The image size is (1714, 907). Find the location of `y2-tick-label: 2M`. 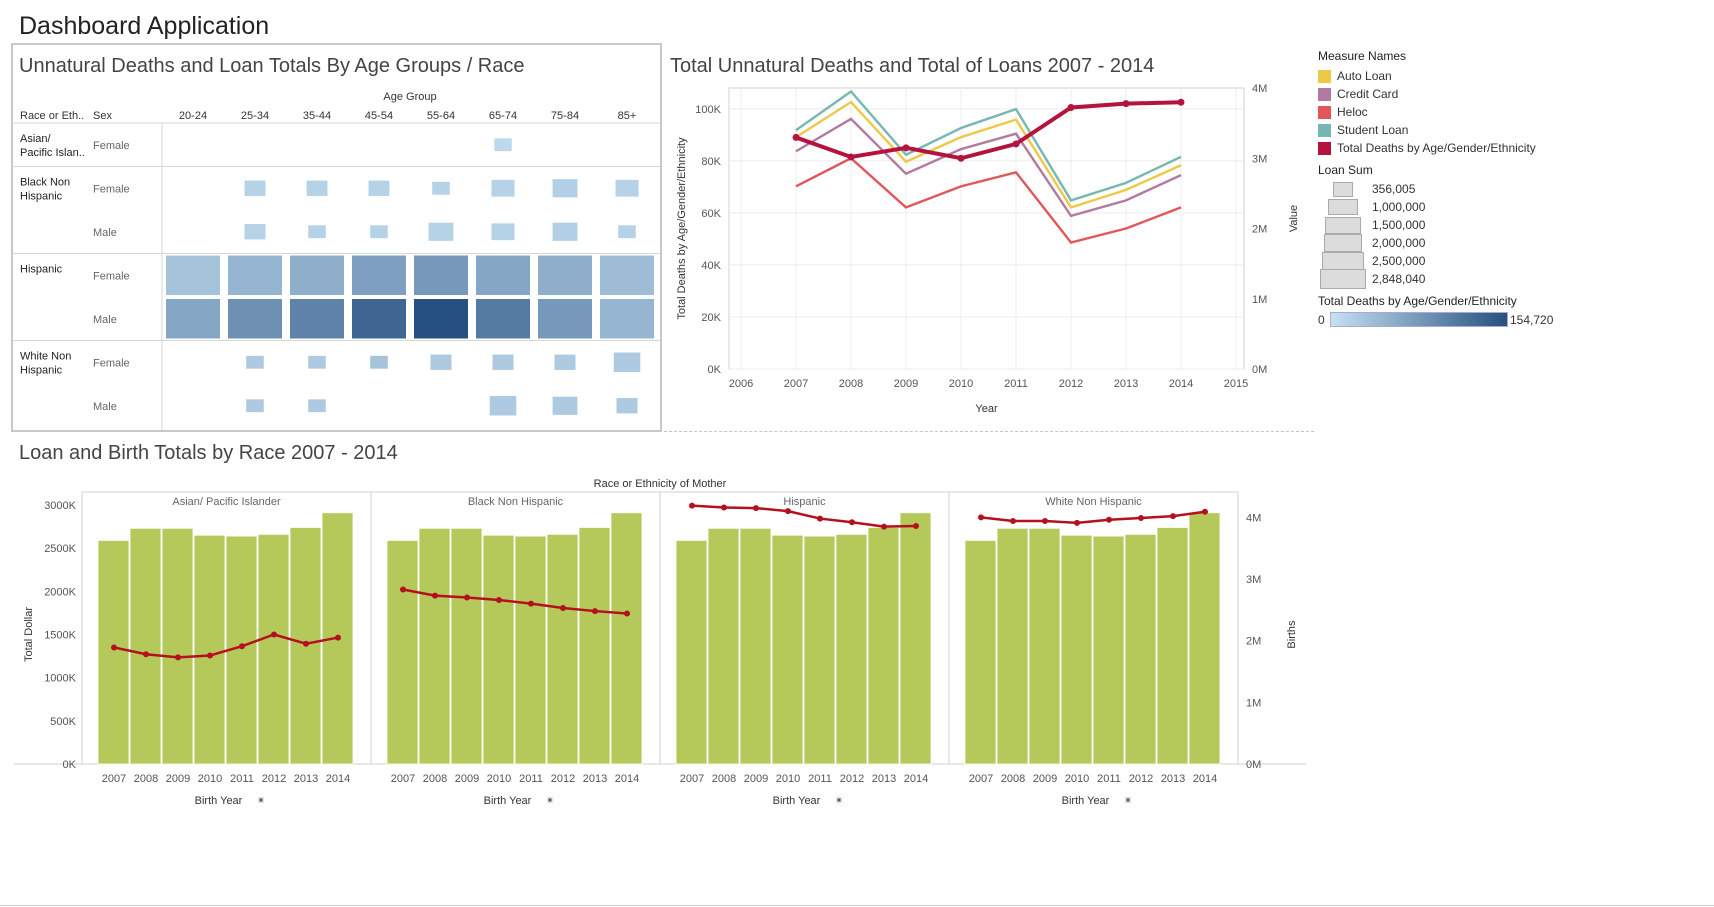

y2-tick-label: 2M is located at coordinates (1253, 642).